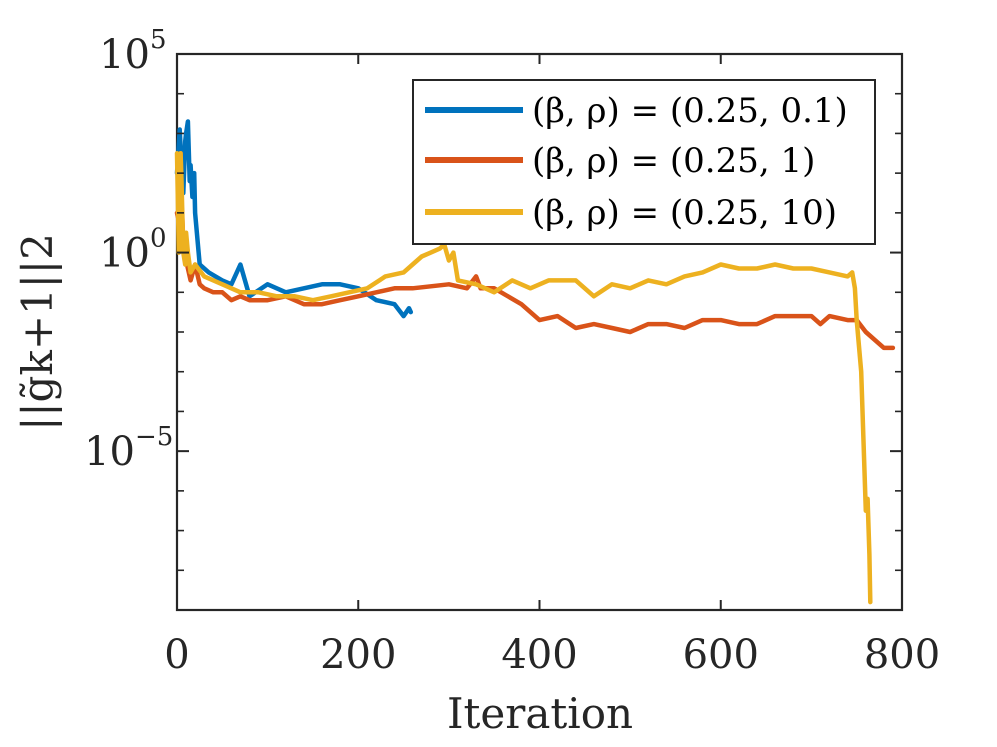 Image resolution: width=997 pixels, height=747 pixels. What do you see at coordinates (673, 161) in the screenshot?
I see `legend-label-series-2: (β, ρ) = (0.25, 1)` at bounding box center [673, 161].